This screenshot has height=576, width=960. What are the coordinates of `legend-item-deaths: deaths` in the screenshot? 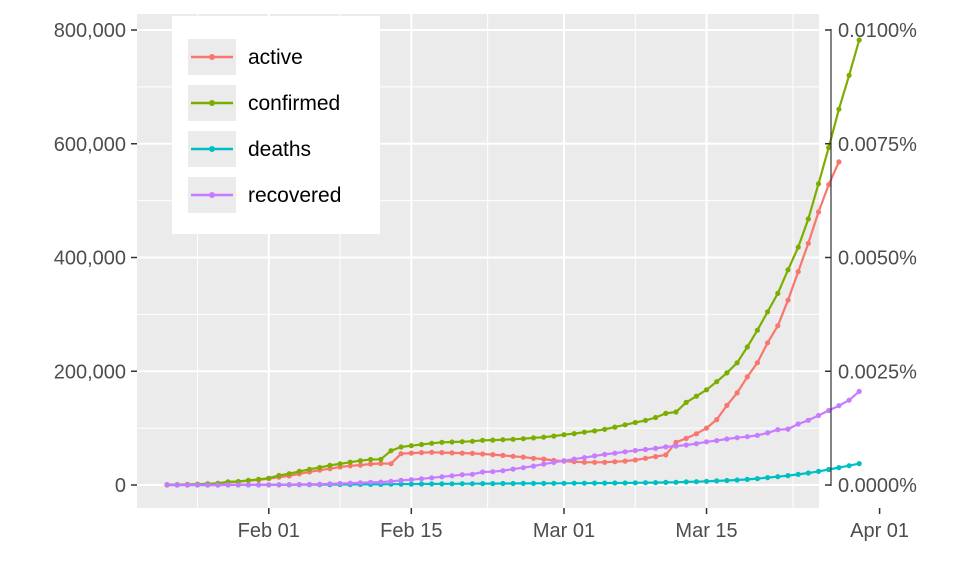 It's located at (249, 149).